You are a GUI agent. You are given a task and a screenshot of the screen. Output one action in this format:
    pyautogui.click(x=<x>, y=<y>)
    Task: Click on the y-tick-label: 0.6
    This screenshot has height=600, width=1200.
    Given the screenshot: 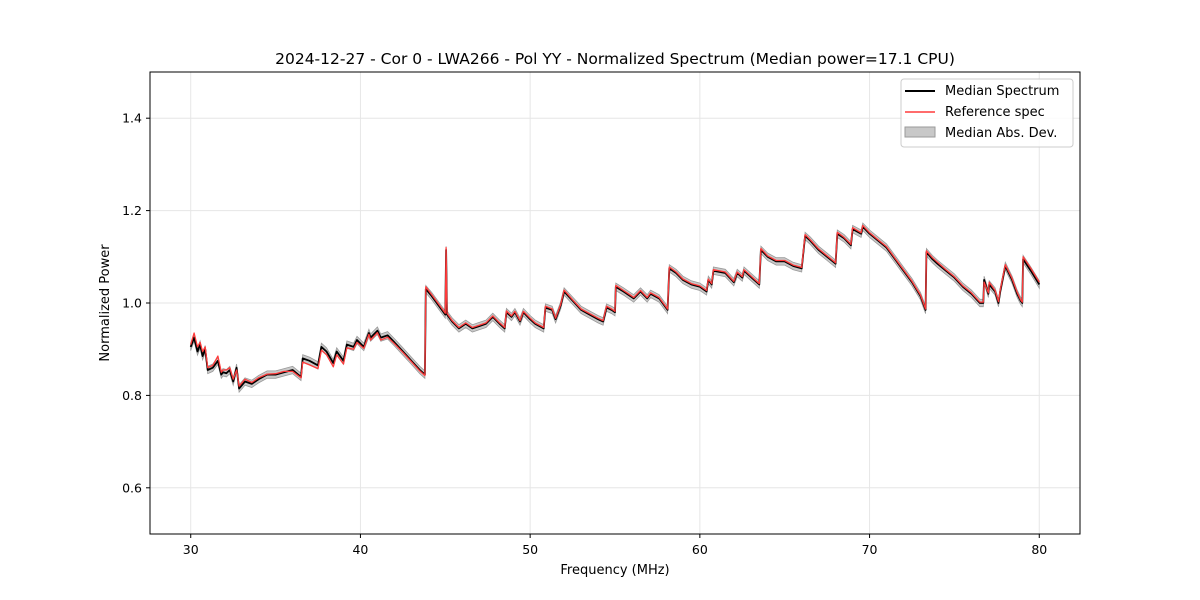 What is the action you would take?
    pyautogui.click(x=132, y=487)
    